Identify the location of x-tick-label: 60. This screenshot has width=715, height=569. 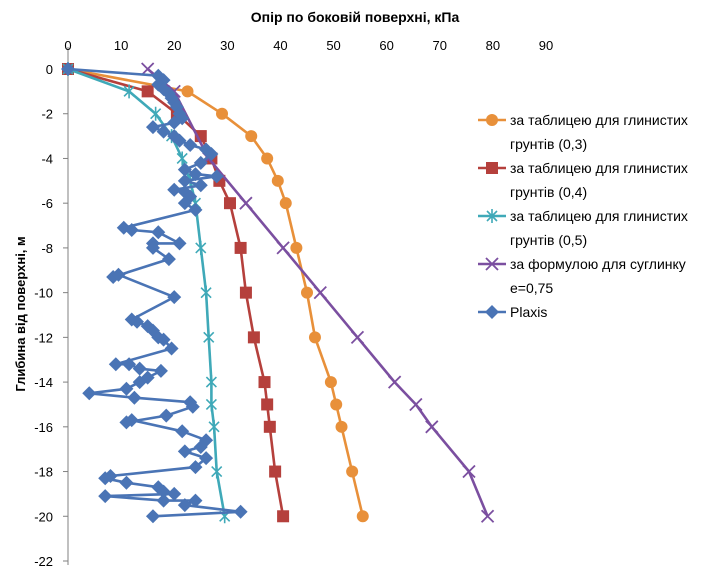
(386, 45).